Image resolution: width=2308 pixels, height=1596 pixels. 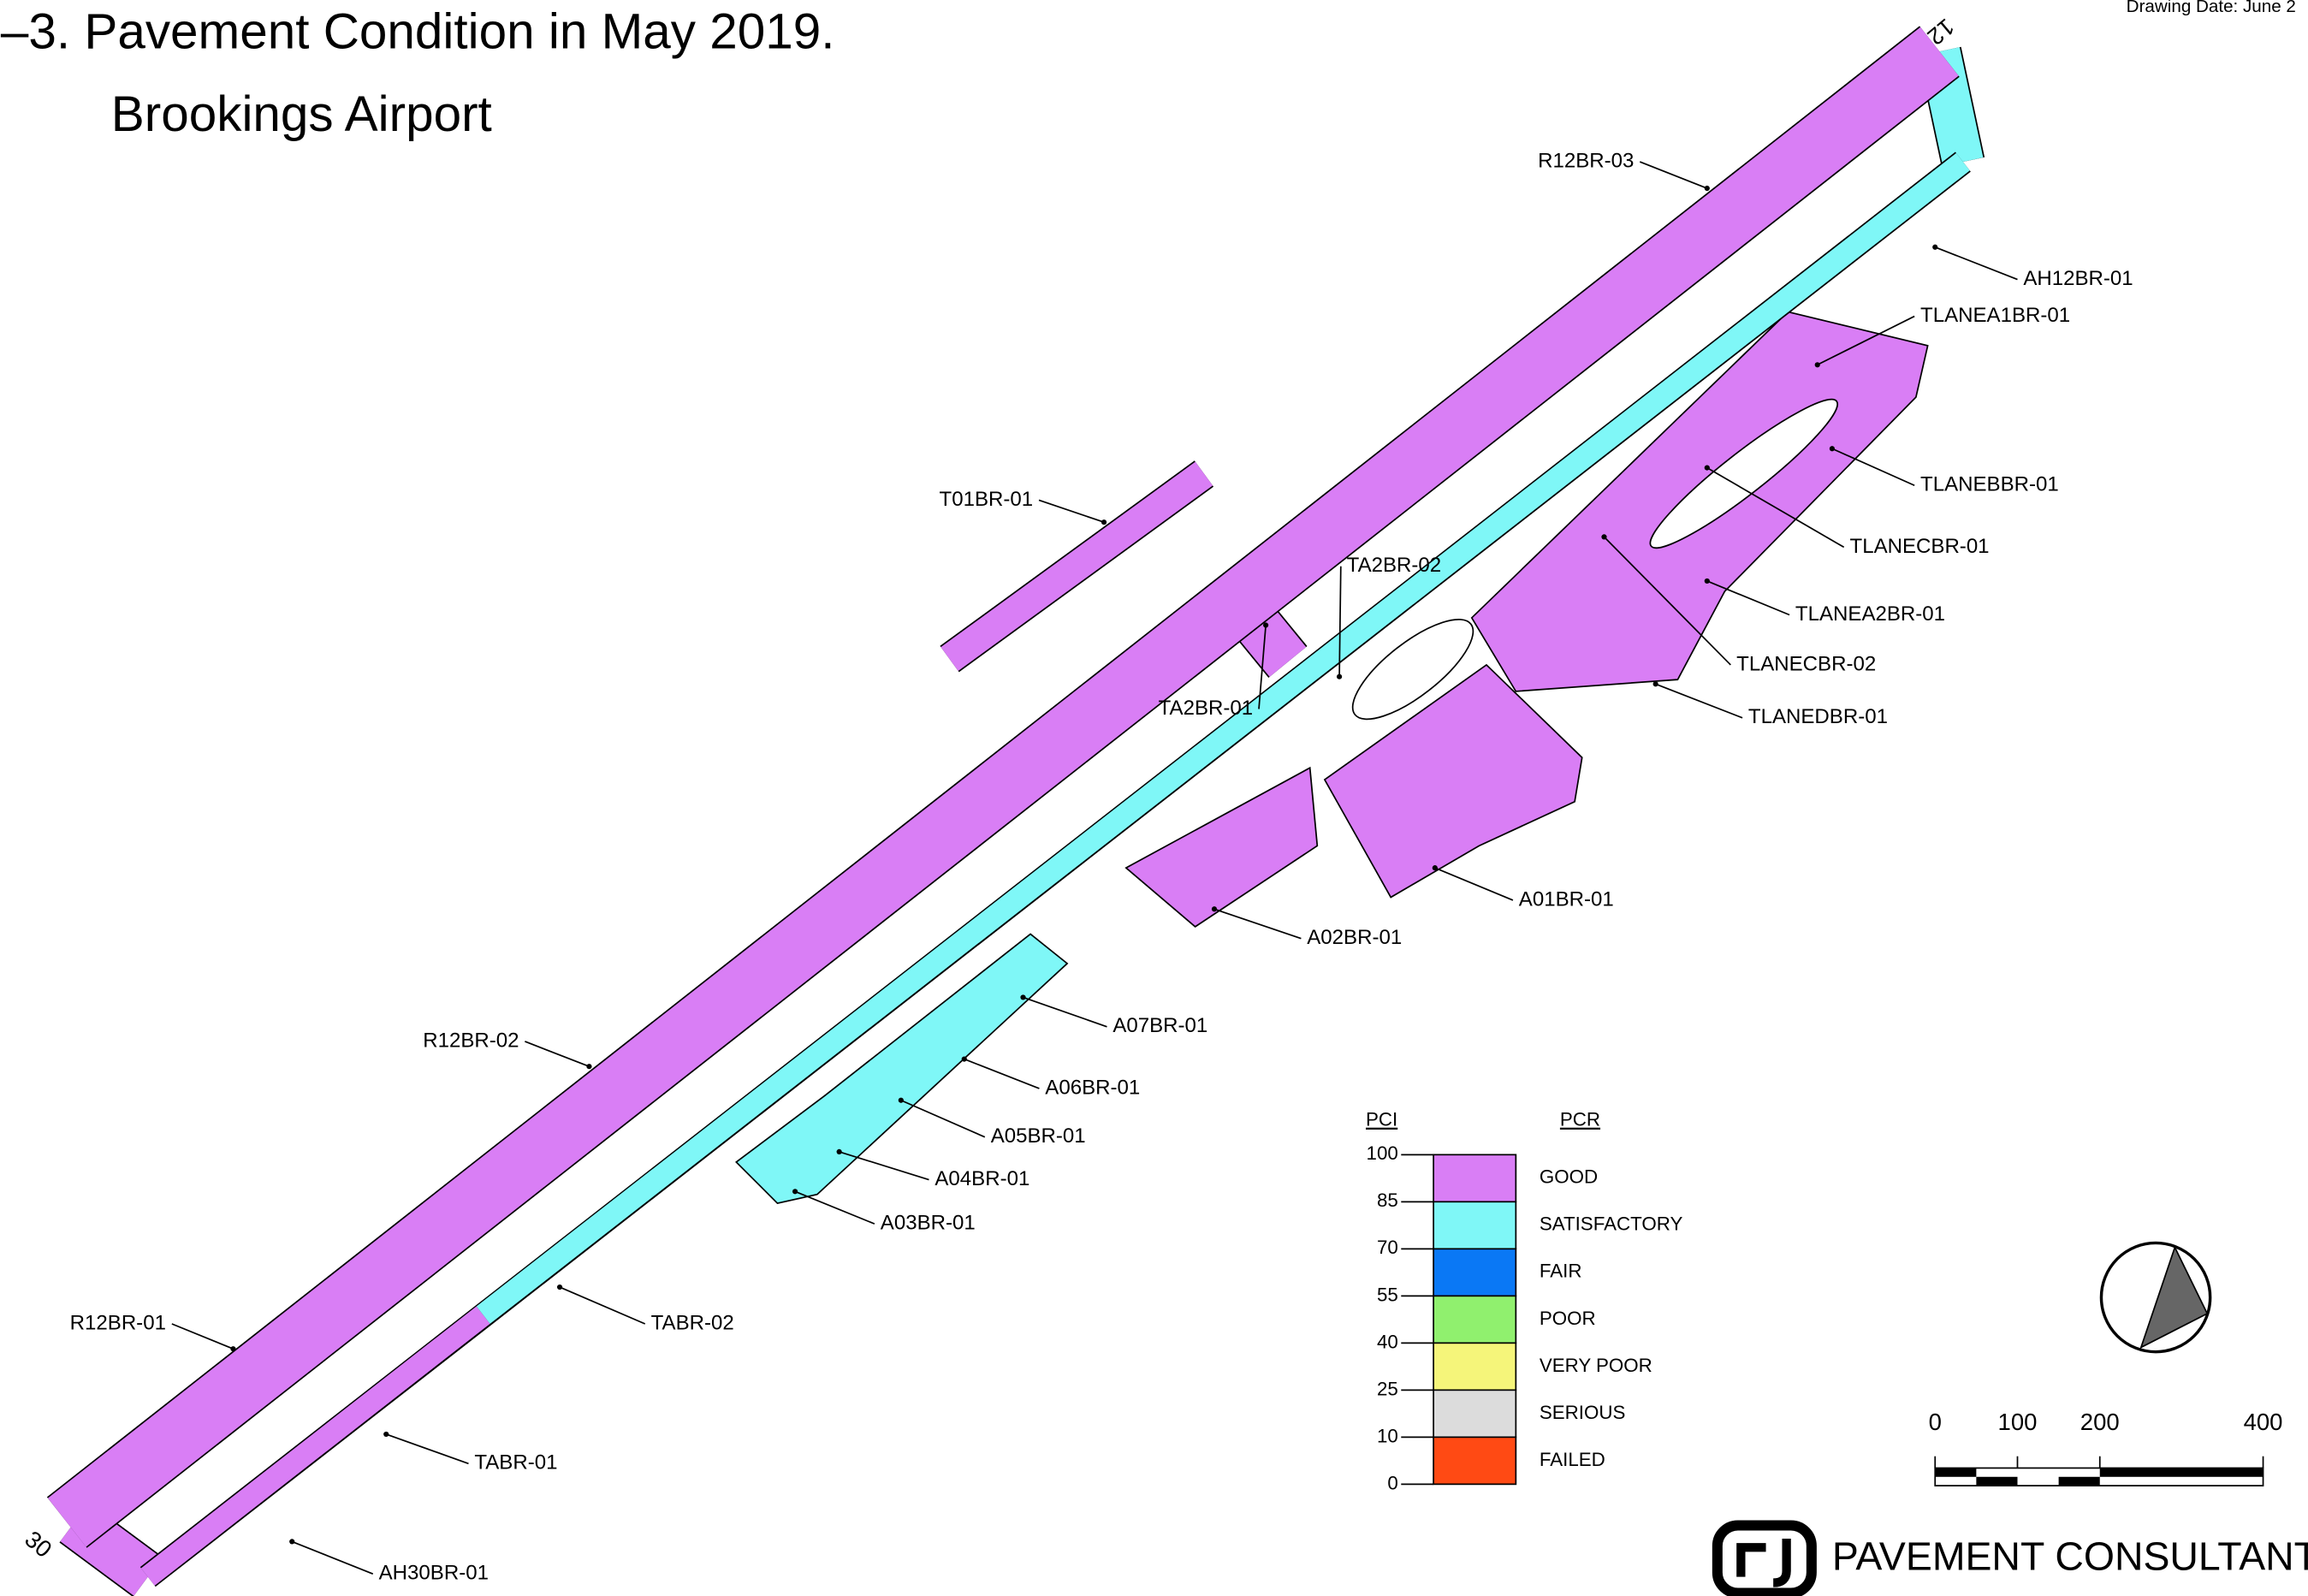 What do you see at coordinates (902, 1068) in the screenshot?
I see `apron` at bounding box center [902, 1068].